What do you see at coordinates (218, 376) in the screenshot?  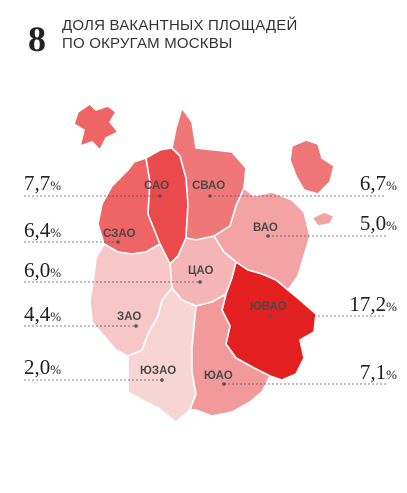 I see `district-label-uao: ЮАО` at bounding box center [218, 376].